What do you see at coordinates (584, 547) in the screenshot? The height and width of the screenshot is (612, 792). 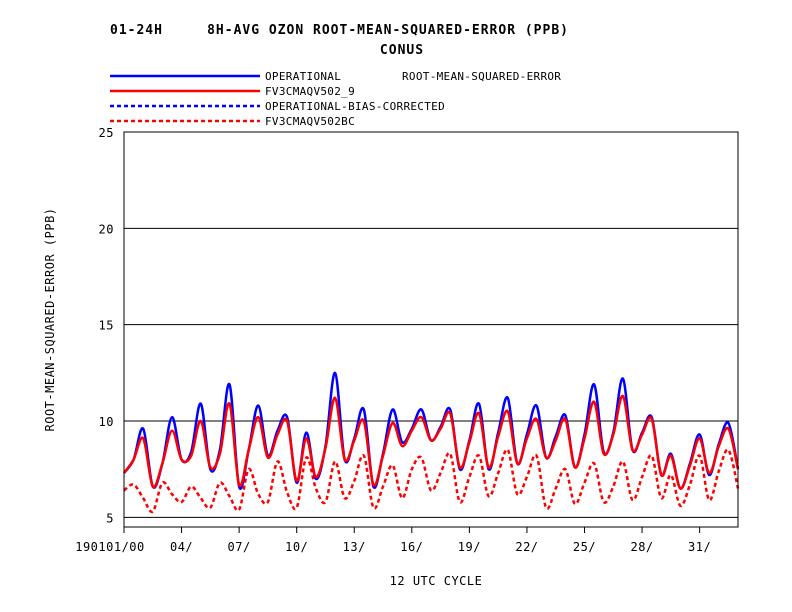 I see `x-tick-label: 25/` at bounding box center [584, 547].